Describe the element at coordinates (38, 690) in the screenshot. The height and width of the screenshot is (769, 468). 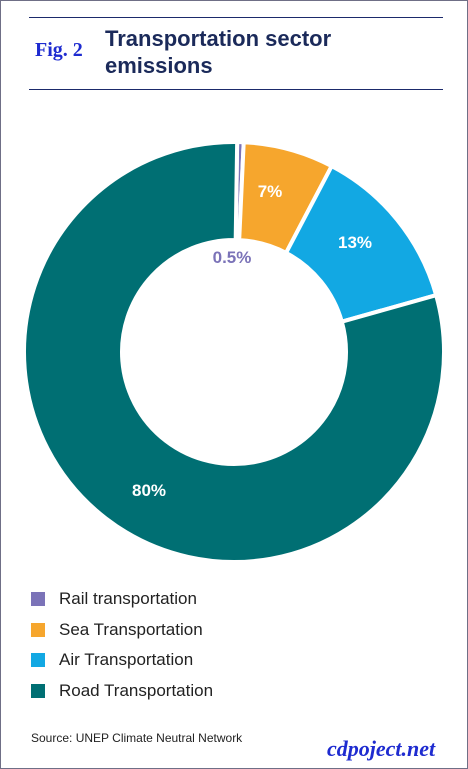
I see `legend-swatch-road` at that location.